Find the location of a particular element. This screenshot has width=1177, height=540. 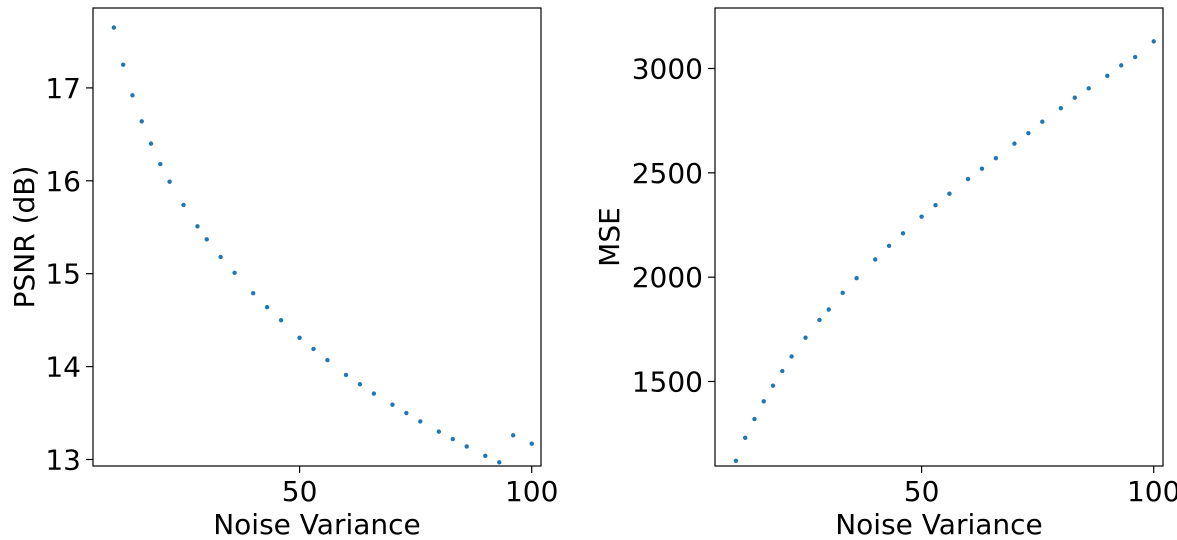

mse-y-tick-label: 3000 is located at coordinates (667, 69).